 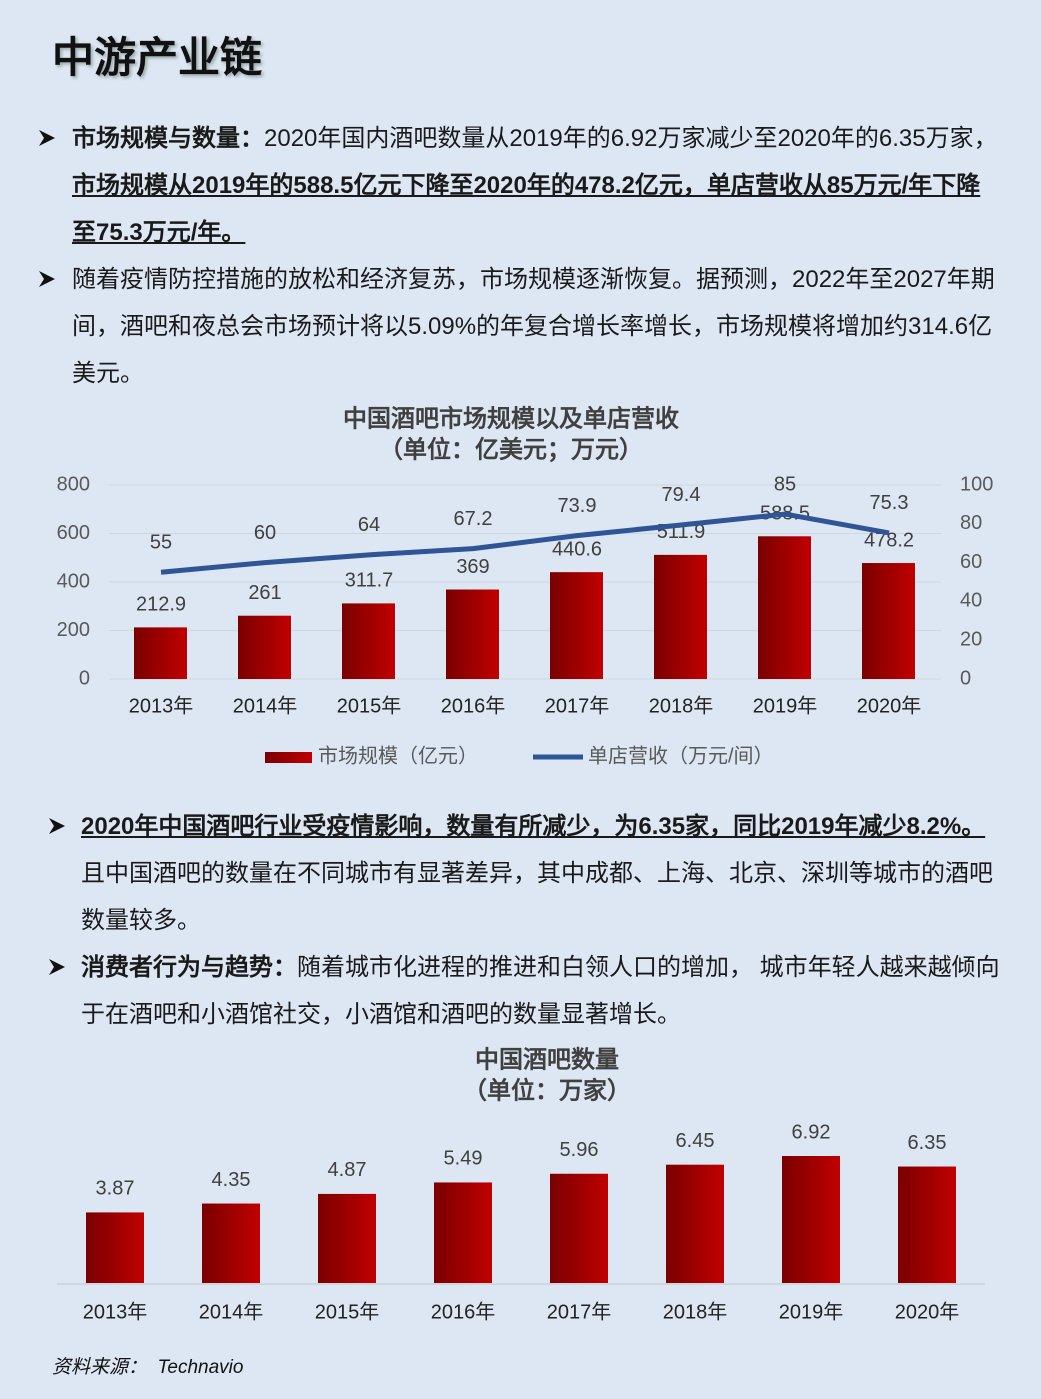 What do you see at coordinates (231, 1180) in the screenshot?
I see `bar-value-label: 4.35` at bounding box center [231, 1180].